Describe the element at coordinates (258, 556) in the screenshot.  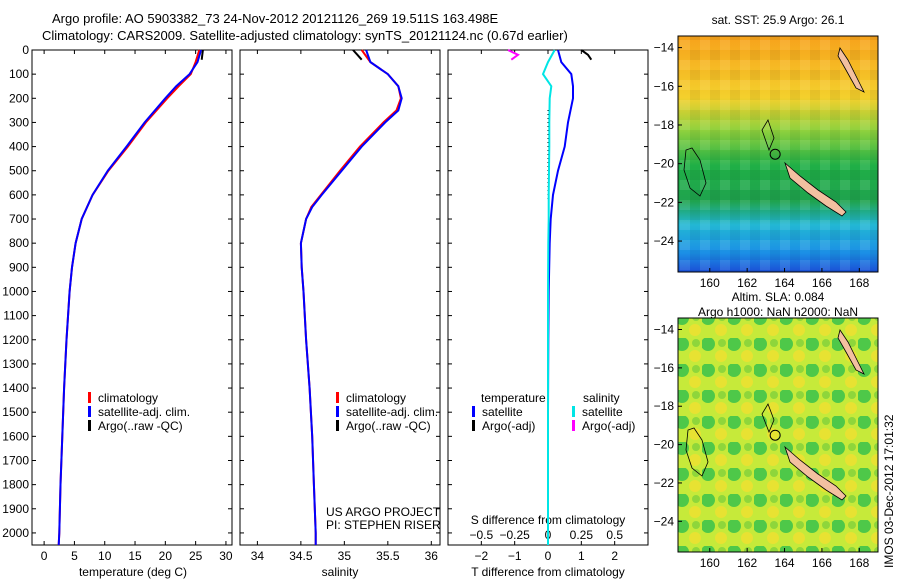
I see `salinity-xtick-label: 34` at that location.